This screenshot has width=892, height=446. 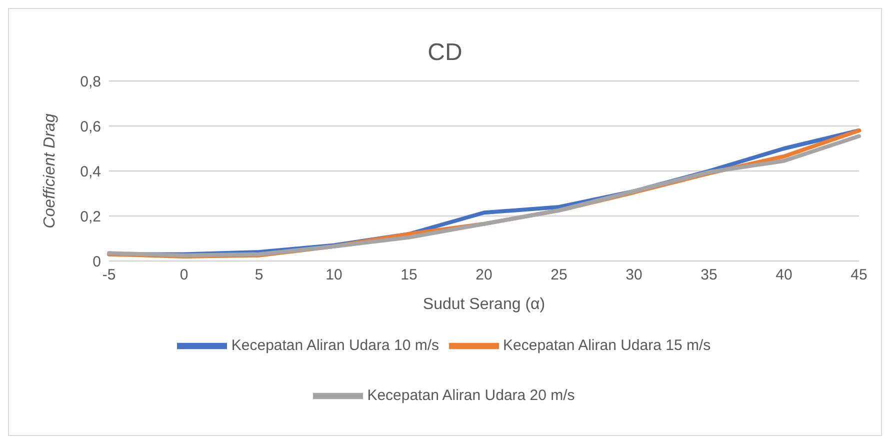 I want to click on x-tick-label: 20, so click(x=484, y=275).